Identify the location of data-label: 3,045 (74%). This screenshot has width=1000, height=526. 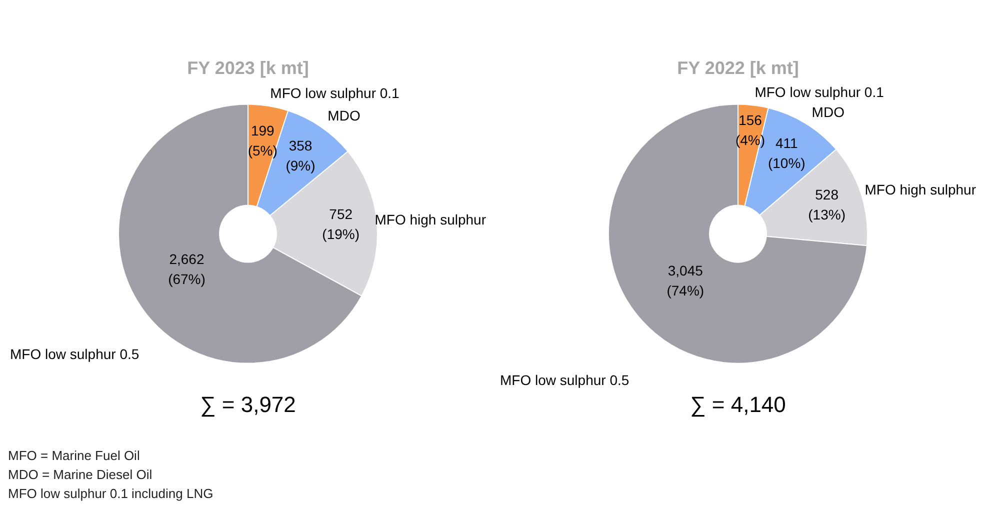
(685, 280).